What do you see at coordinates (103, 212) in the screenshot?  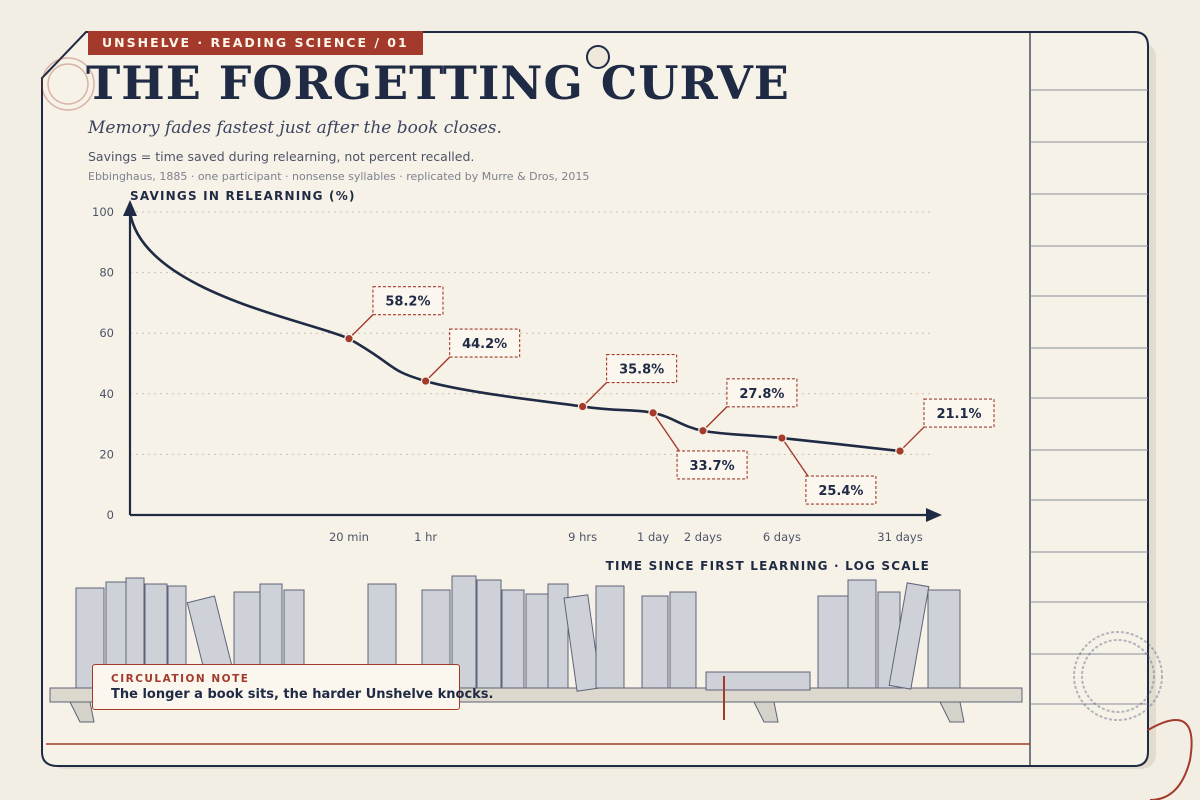 I see `y-tick-label: 100` at bounding box center [103, 212].